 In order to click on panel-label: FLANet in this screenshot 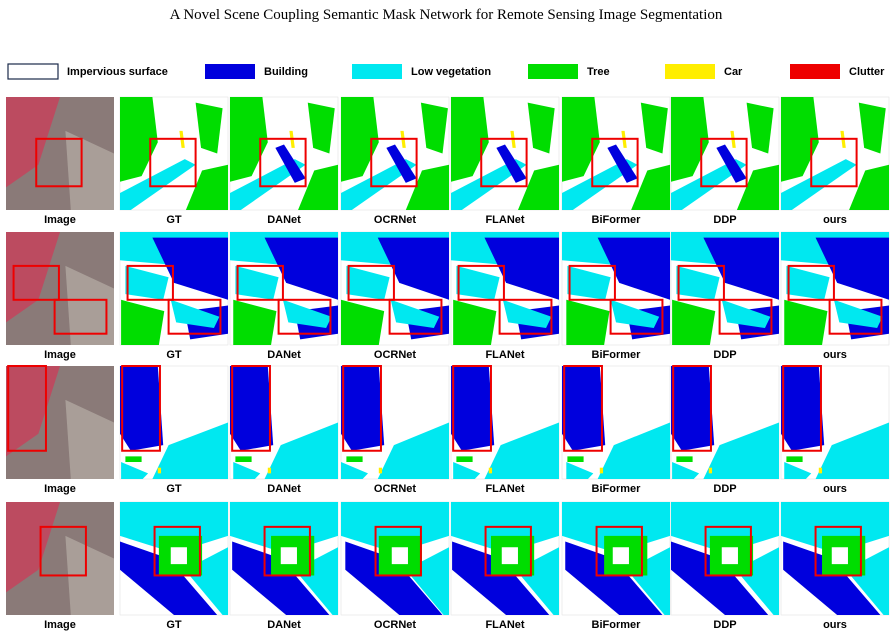, I will do `click(504, 220)`.